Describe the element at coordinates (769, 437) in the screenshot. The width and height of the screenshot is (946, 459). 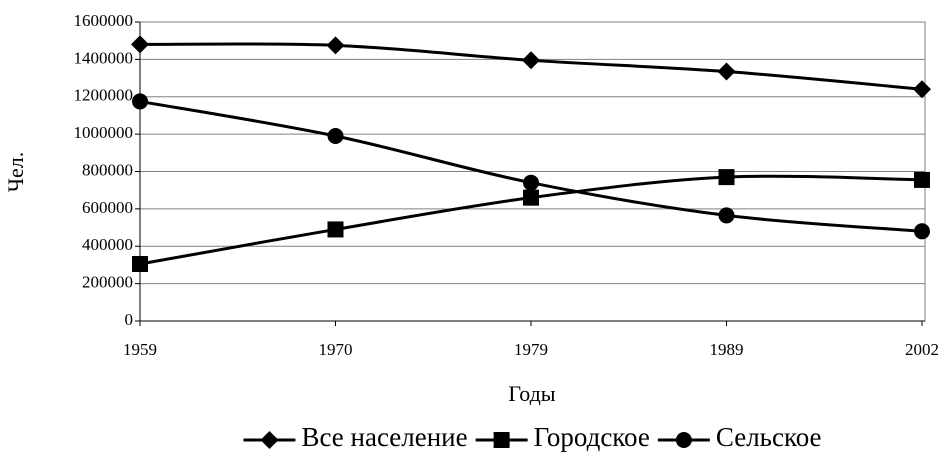
I see `legend-label: Сельское` at that location.